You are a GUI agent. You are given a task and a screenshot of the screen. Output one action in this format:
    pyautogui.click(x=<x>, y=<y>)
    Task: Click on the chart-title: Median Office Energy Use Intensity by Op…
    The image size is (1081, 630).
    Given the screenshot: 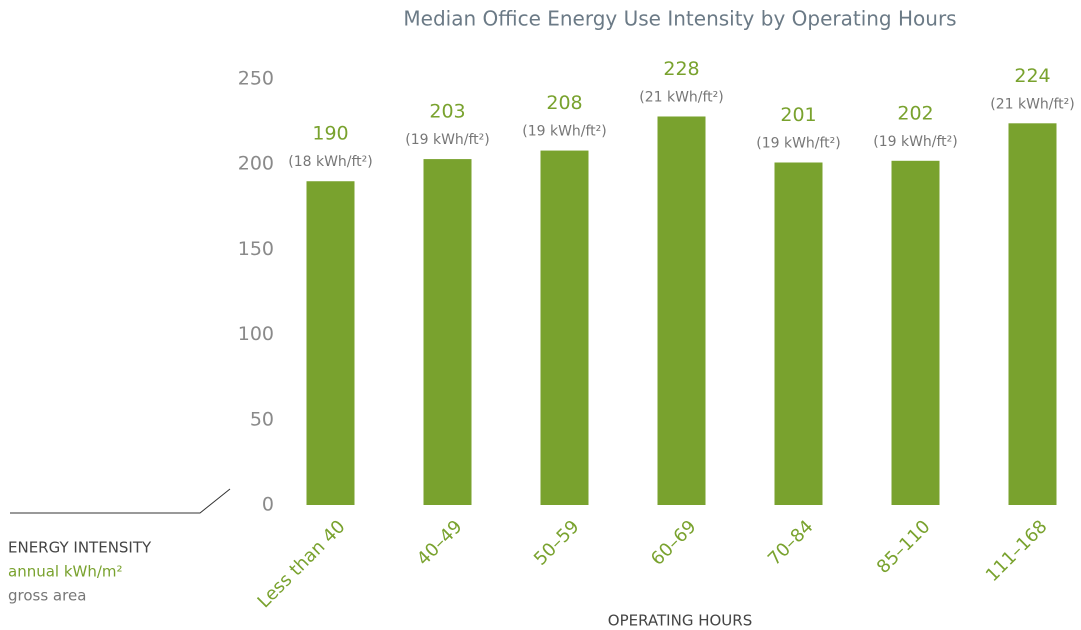 What is the action you would take?
    pyautogui.click(x=679, y=19)
    